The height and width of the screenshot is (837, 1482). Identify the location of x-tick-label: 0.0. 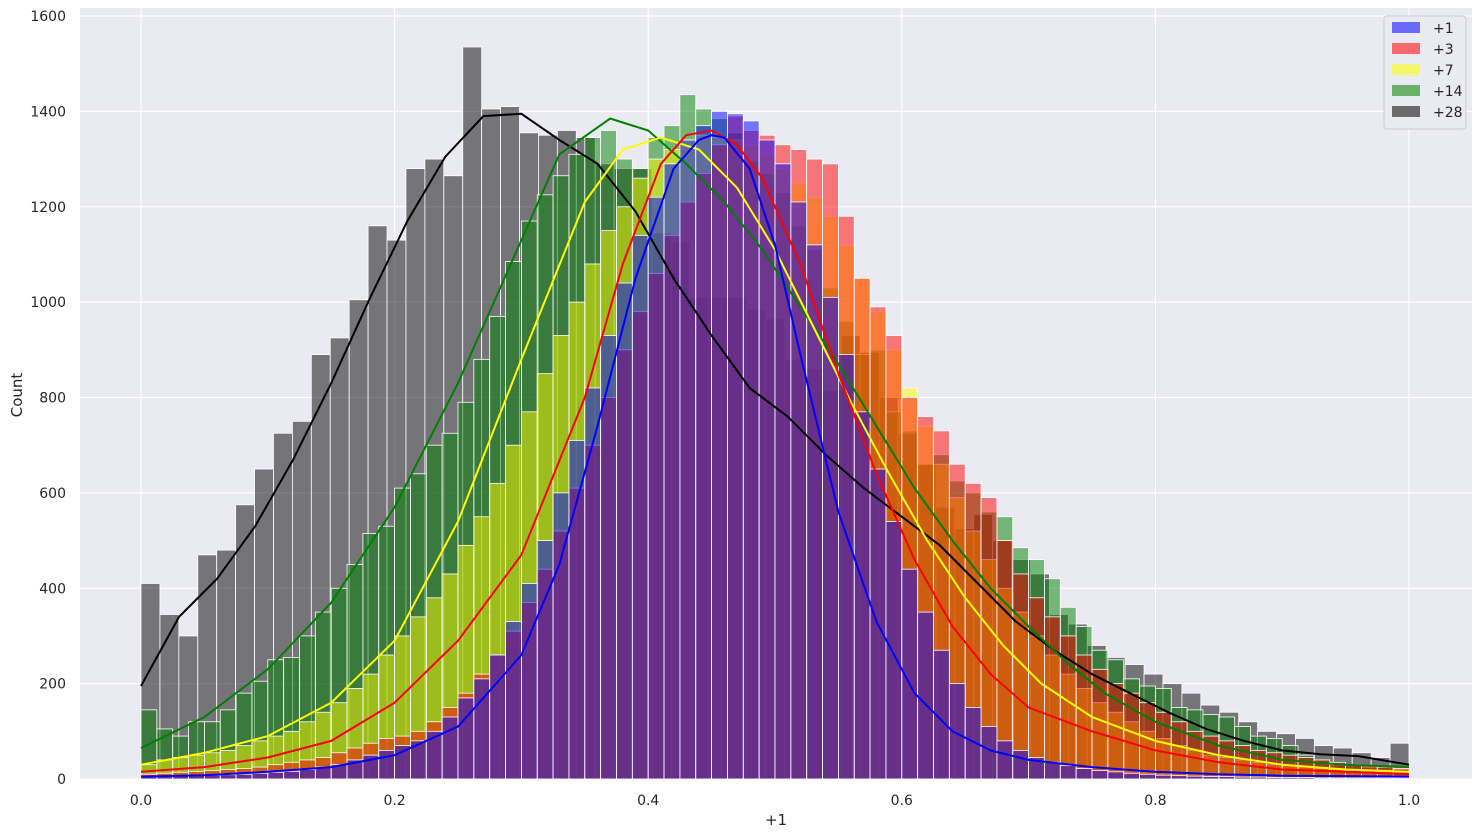
(141, 801).